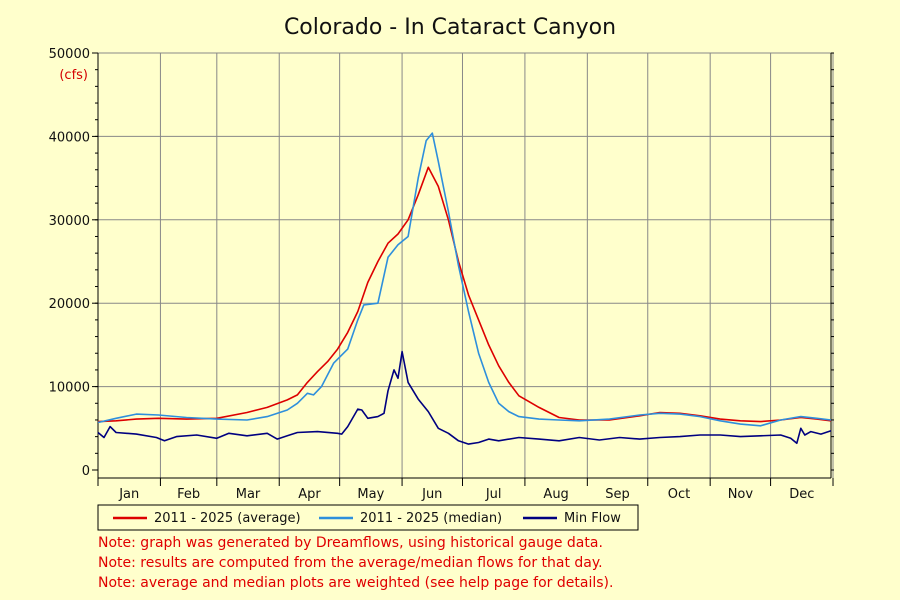  Describe the element at coordinates (370, 494) in the screenshot. I see `x-tick-label-may: May` at that location.